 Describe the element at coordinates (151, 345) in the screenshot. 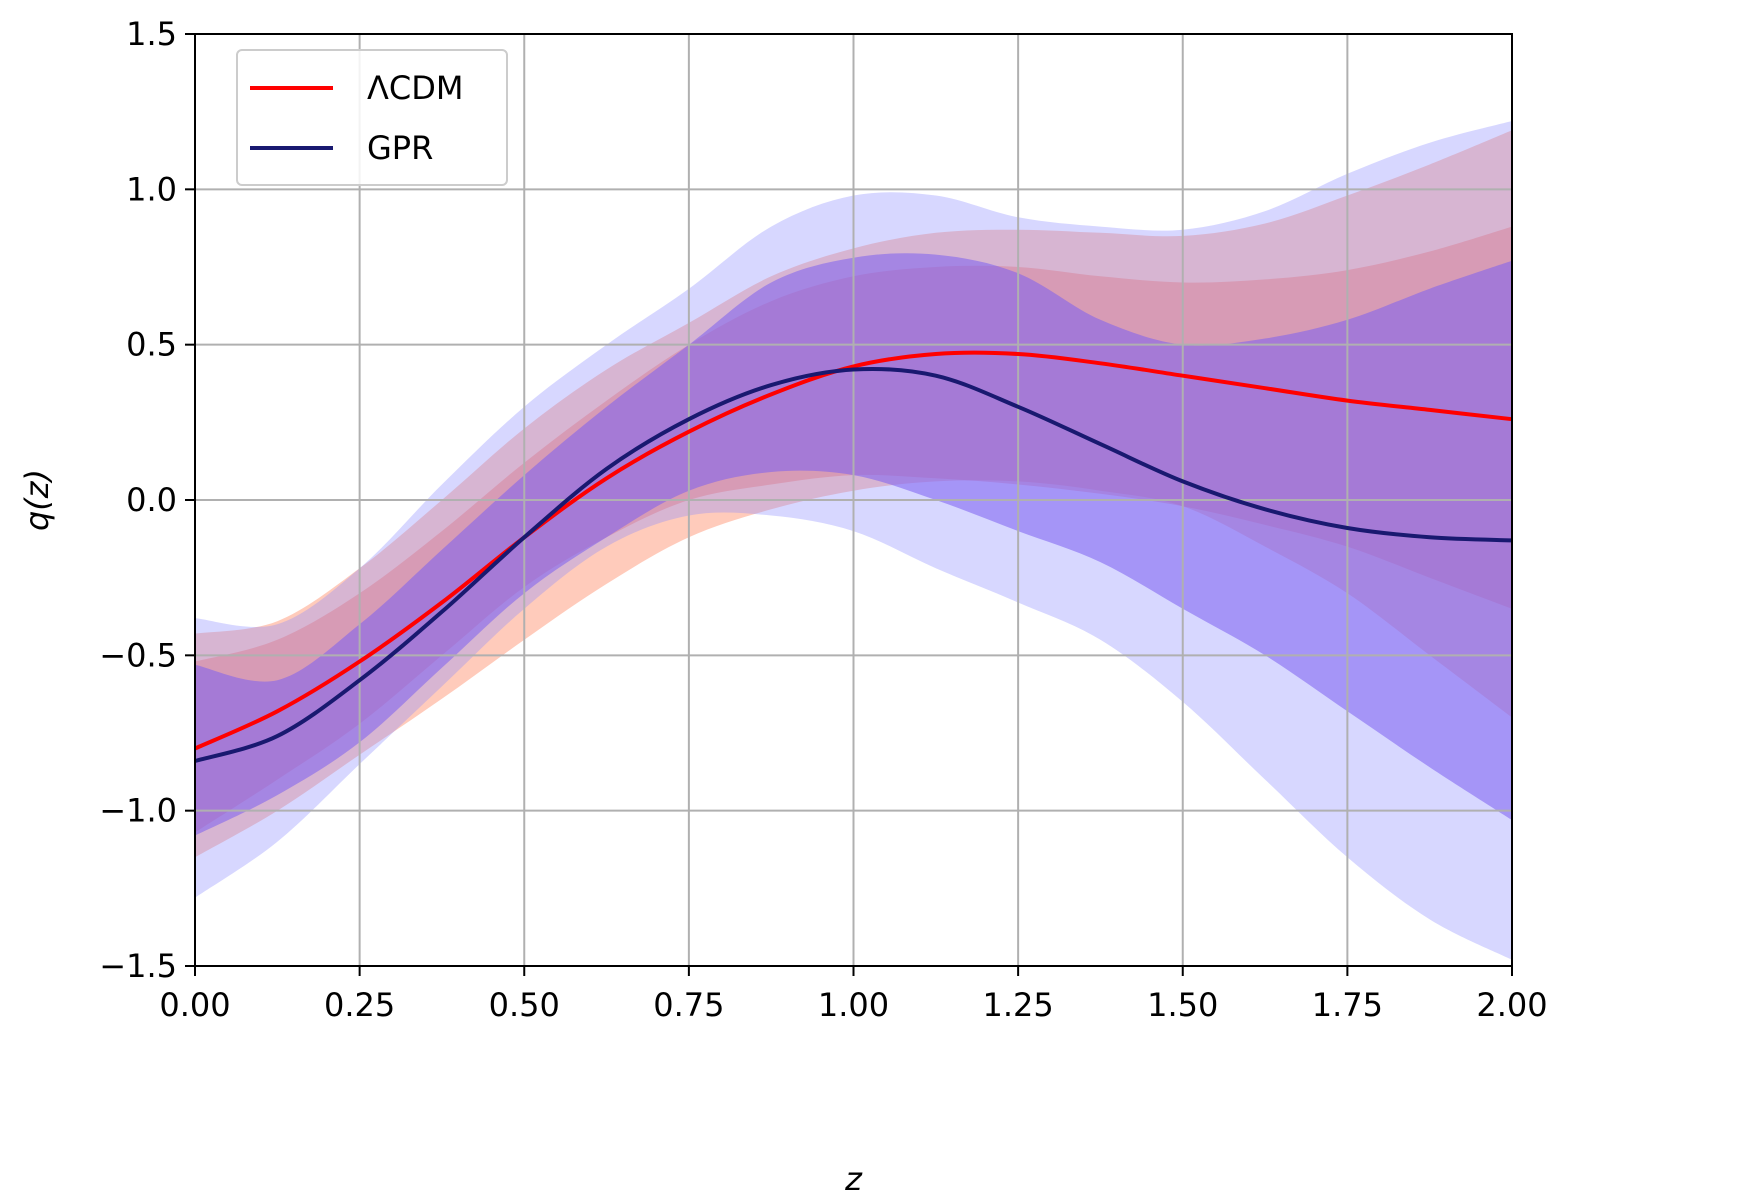

I see `y-tick-label: 0.5` at that location.